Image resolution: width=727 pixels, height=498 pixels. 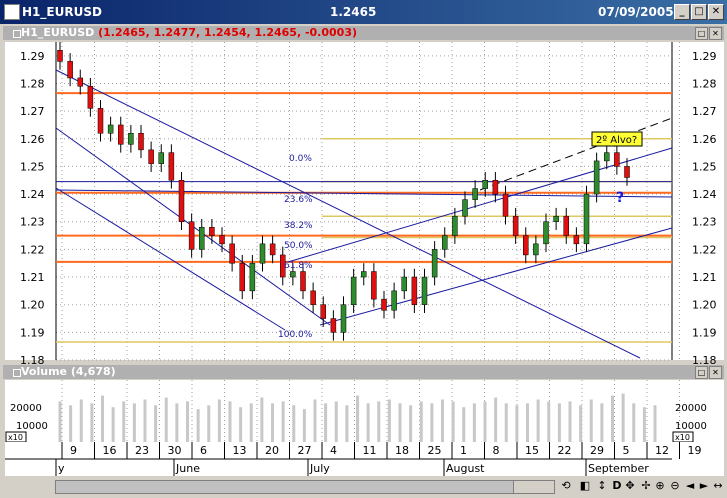 I want to click on x-tick: 30, so click(x=175, y=450).